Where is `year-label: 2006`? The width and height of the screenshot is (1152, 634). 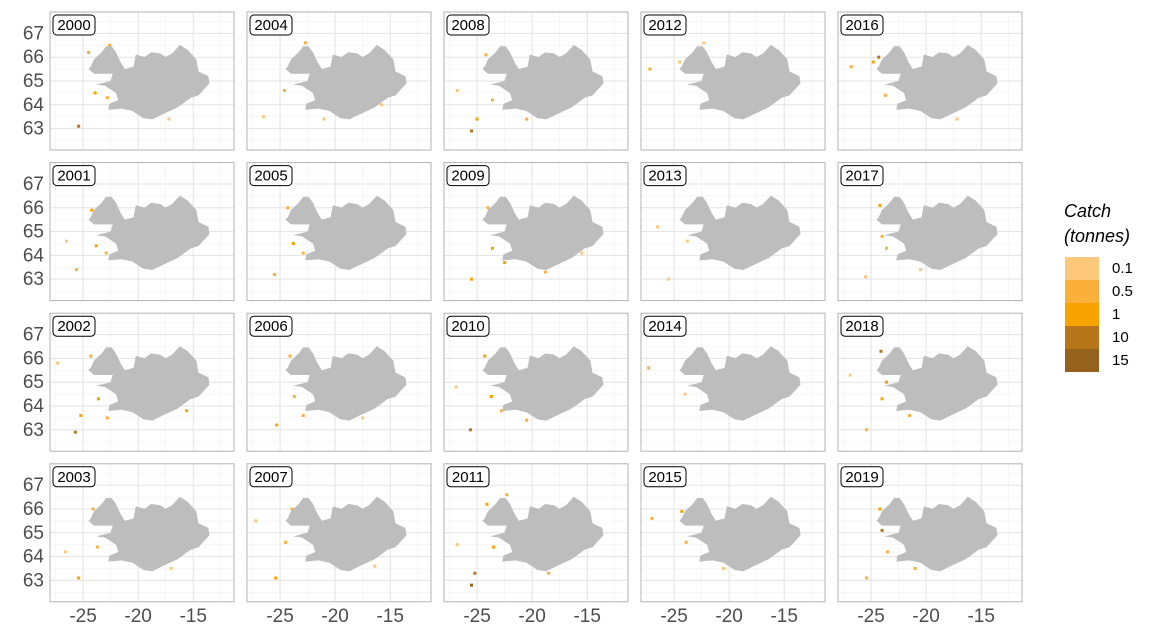
year-label: 2006 is located at coordinates (270, 326).